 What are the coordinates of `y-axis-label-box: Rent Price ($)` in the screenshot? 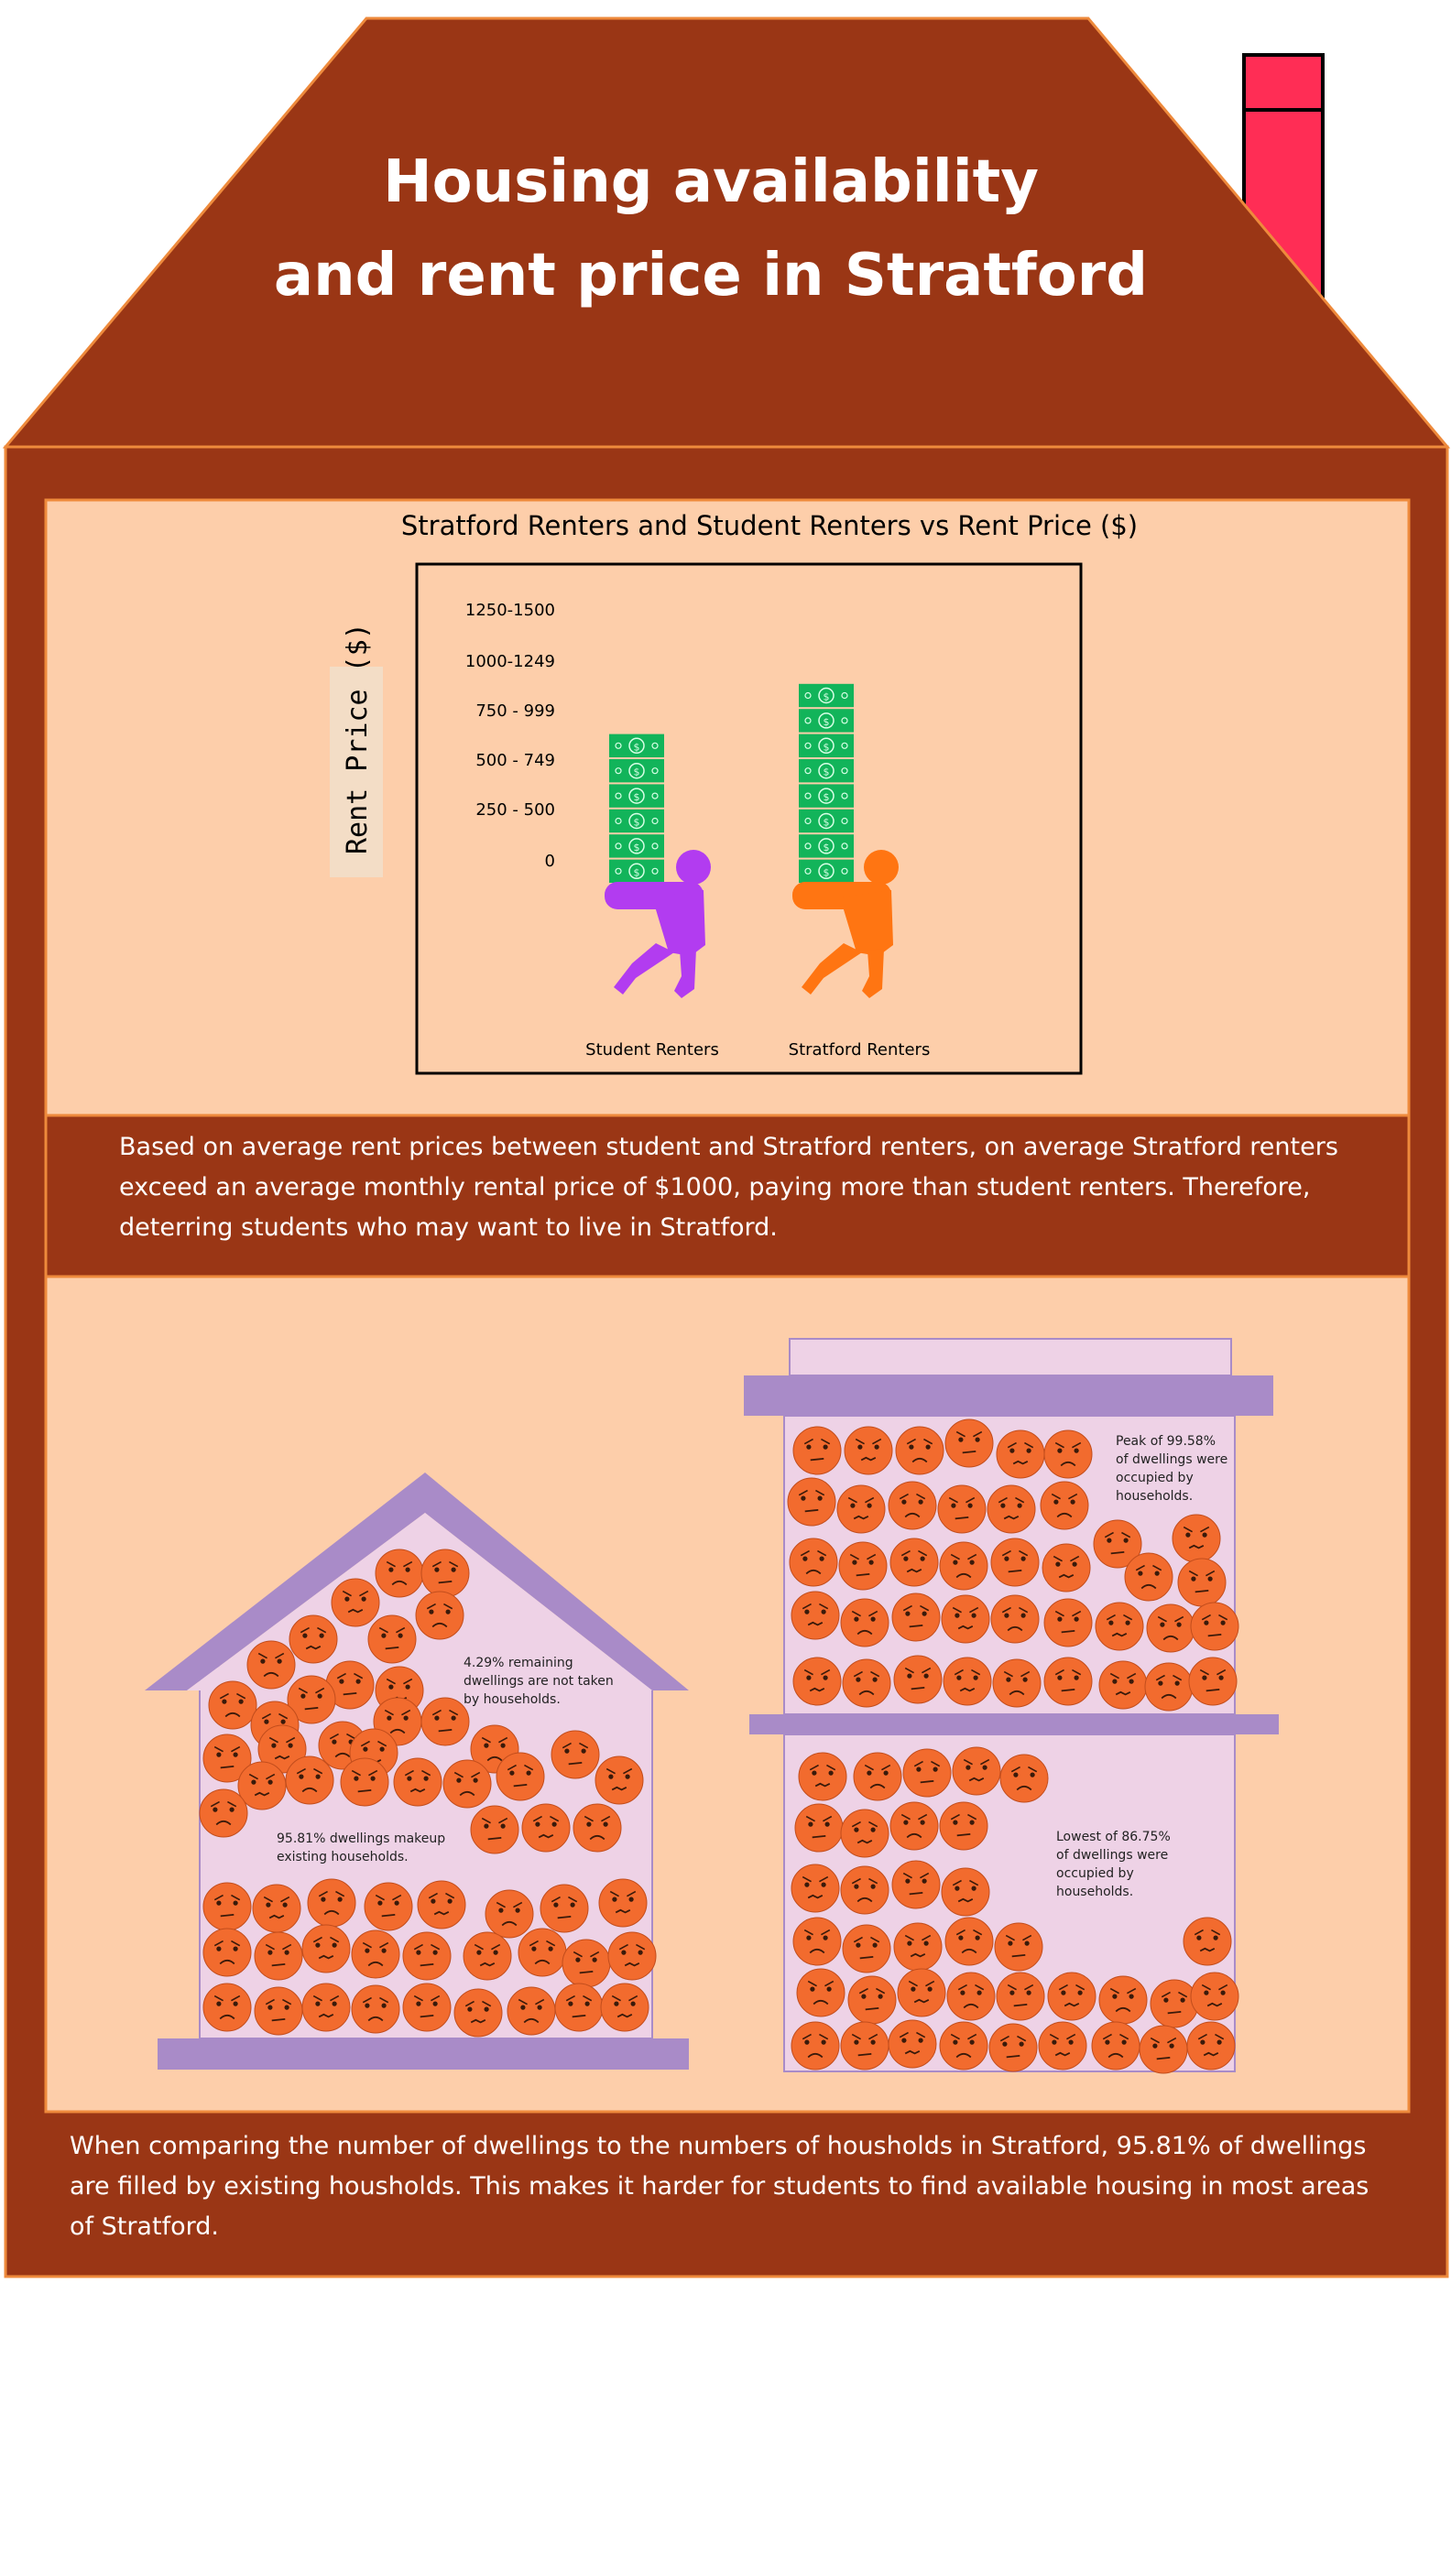 It's located at (356, 750).